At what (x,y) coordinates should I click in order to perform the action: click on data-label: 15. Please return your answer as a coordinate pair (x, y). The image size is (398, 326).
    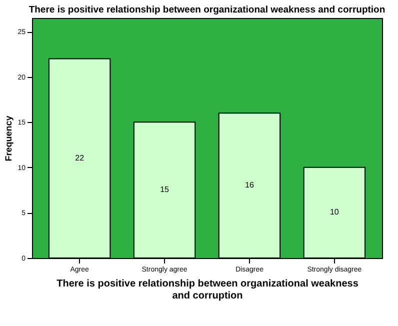
    Looking at the image, I should click on (165, 189).